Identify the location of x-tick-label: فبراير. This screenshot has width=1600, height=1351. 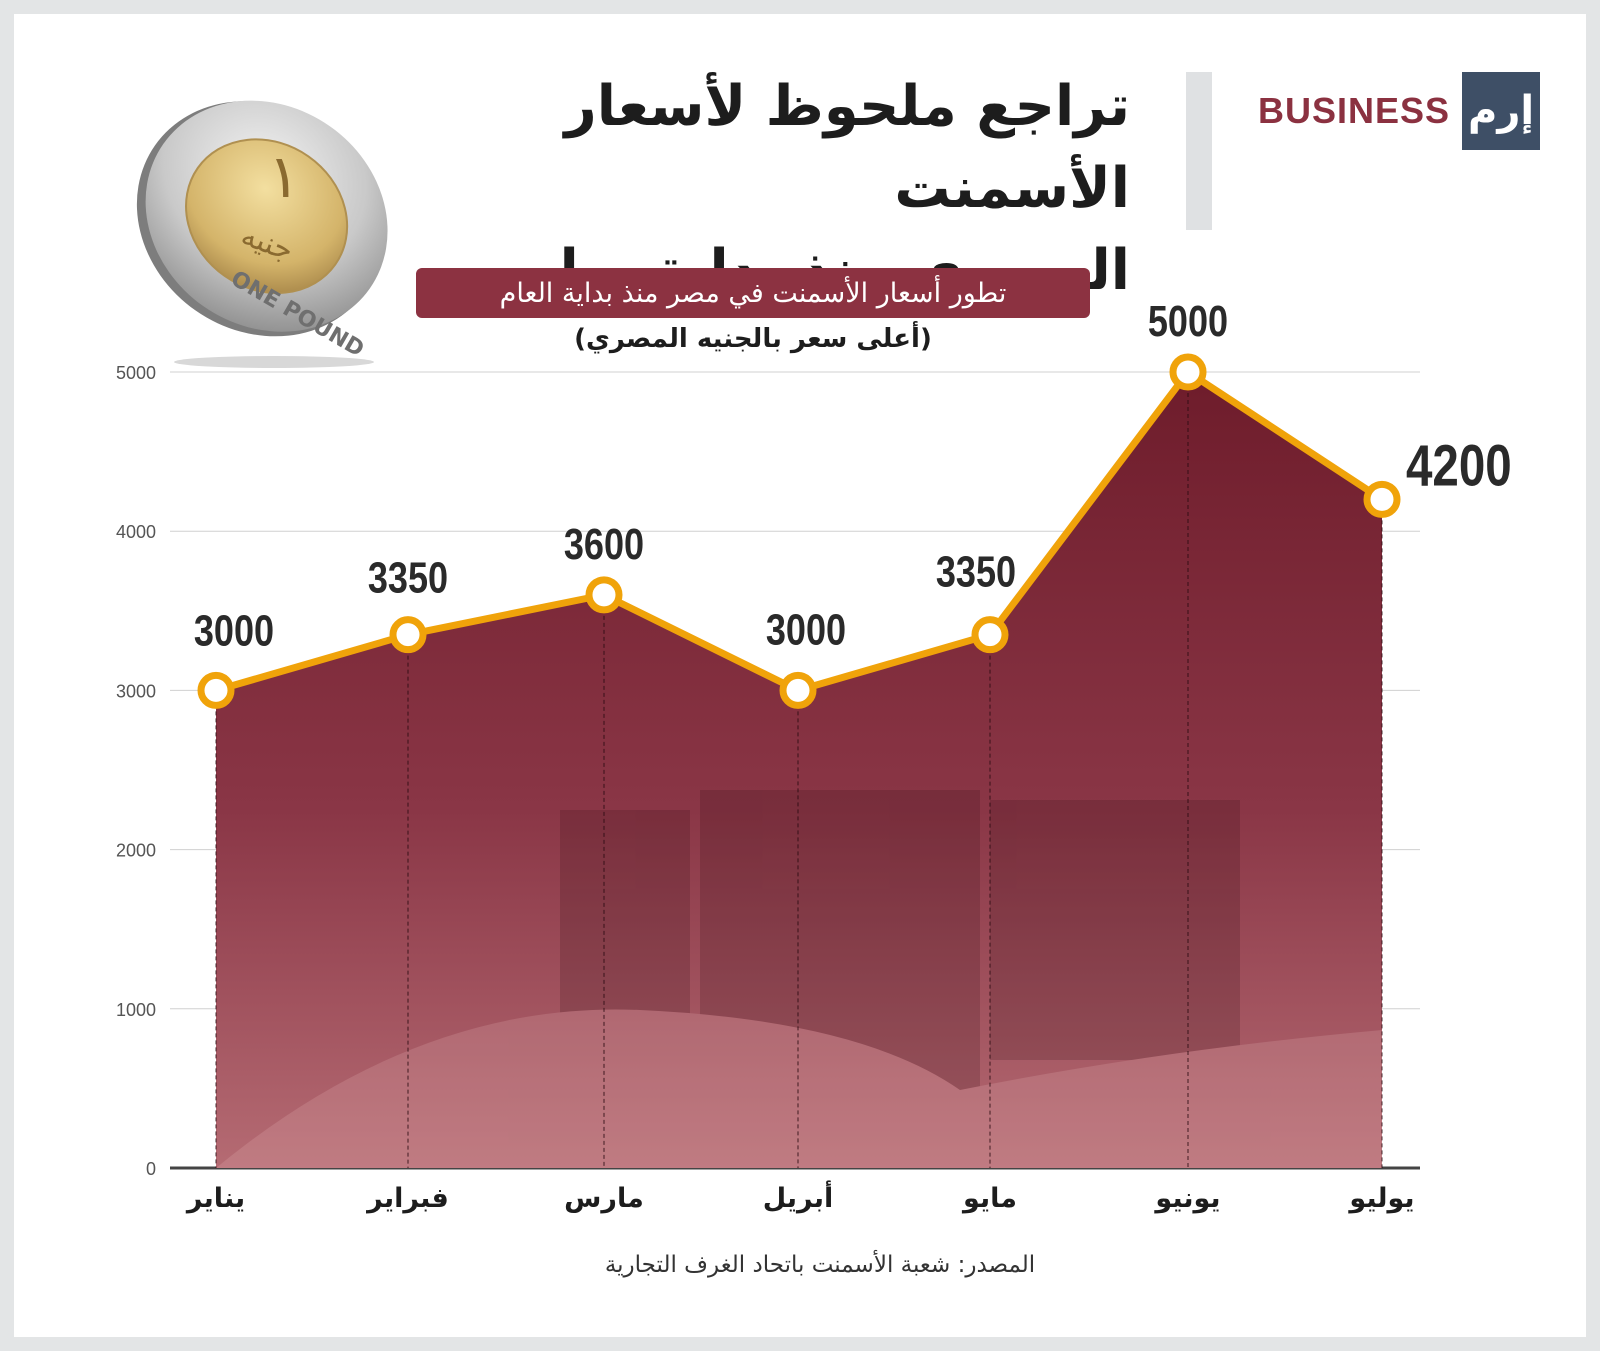
(407, 1198).